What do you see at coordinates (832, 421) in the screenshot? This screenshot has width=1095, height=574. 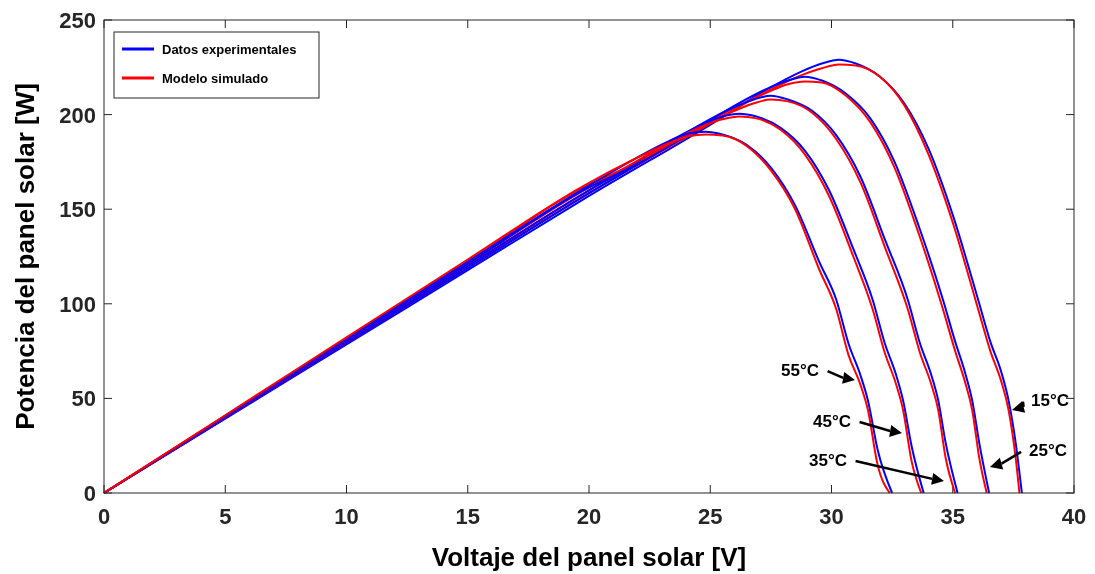 I see `annotation: 45°C` at bounding box center [832, 421].